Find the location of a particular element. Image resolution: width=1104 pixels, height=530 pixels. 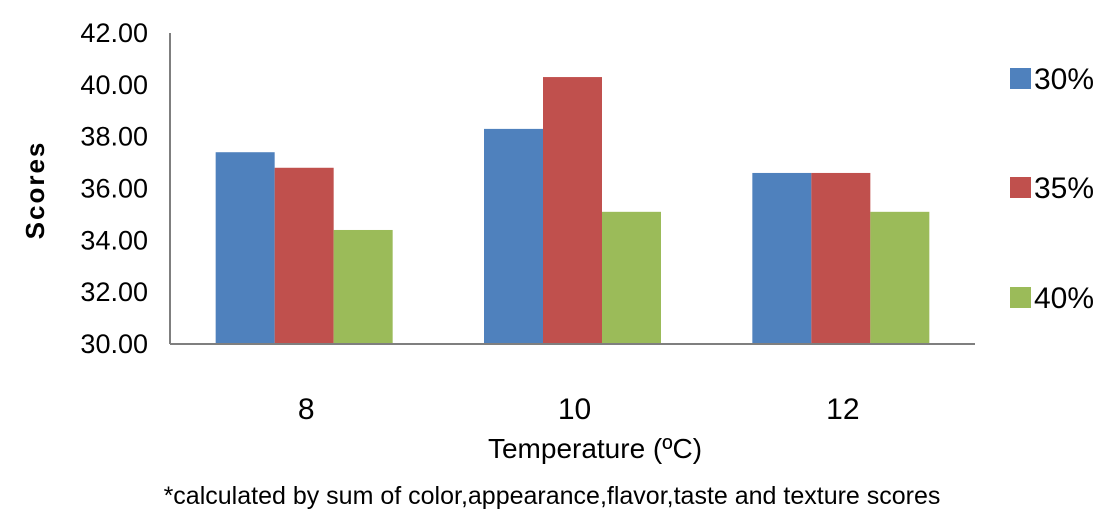

y-tick-labels: 30.00 32.00 34.00 36.00 38.00 40.00 42.00 is located at coordinates (114, 188).